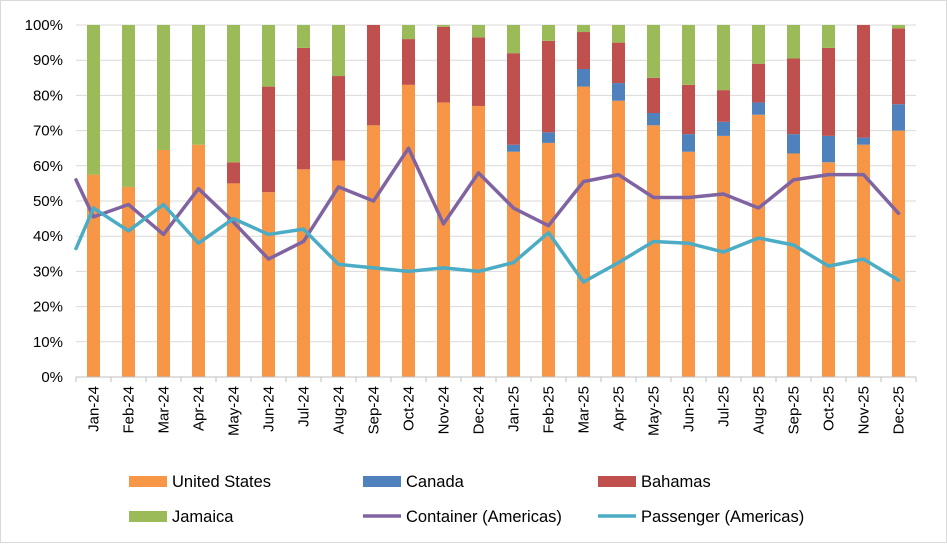 This screenshot has width=947, height=547. What do you see at coordinates (619, 408) in the screenshot?
I see `x-tick-label: Apr-25` at bounding box center [619, 408].